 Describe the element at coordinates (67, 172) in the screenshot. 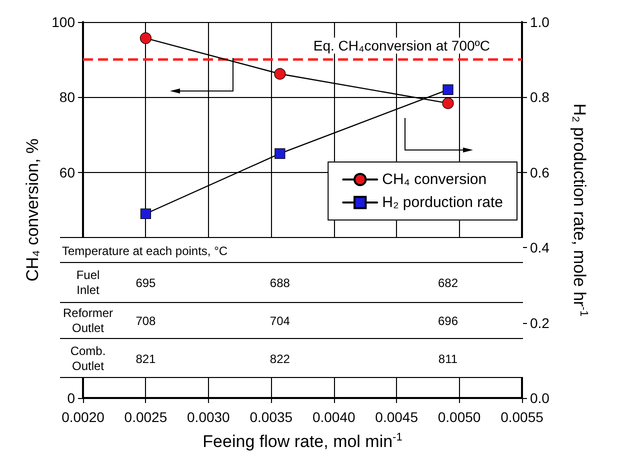

I see `y-tick-label: 60` at that location.